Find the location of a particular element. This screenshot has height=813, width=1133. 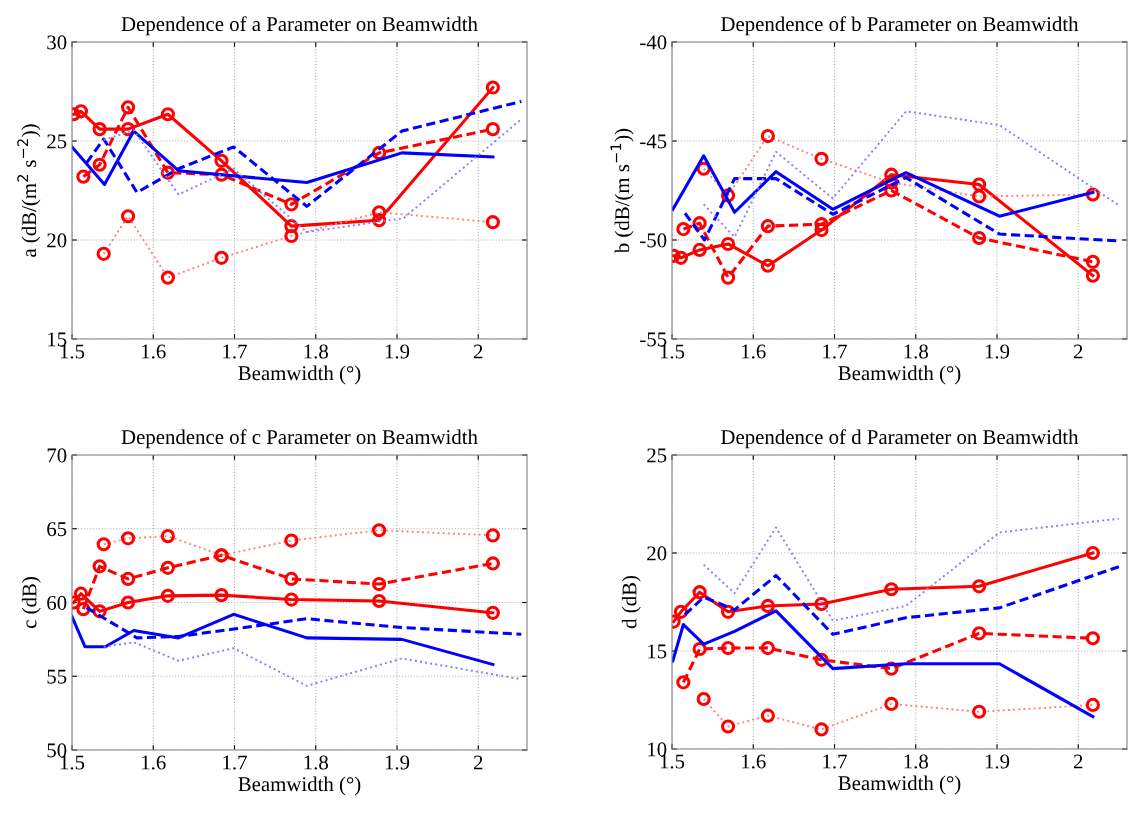

y-axis-title: c (dB) is located at coordinates (31, 603).